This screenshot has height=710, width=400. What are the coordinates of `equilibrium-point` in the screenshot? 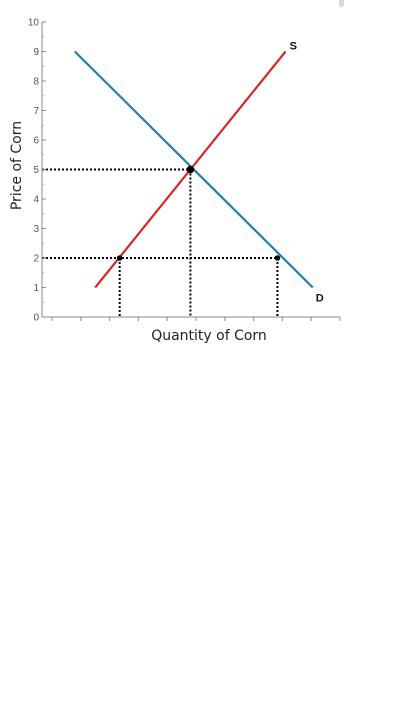 It's located at (190, 169).